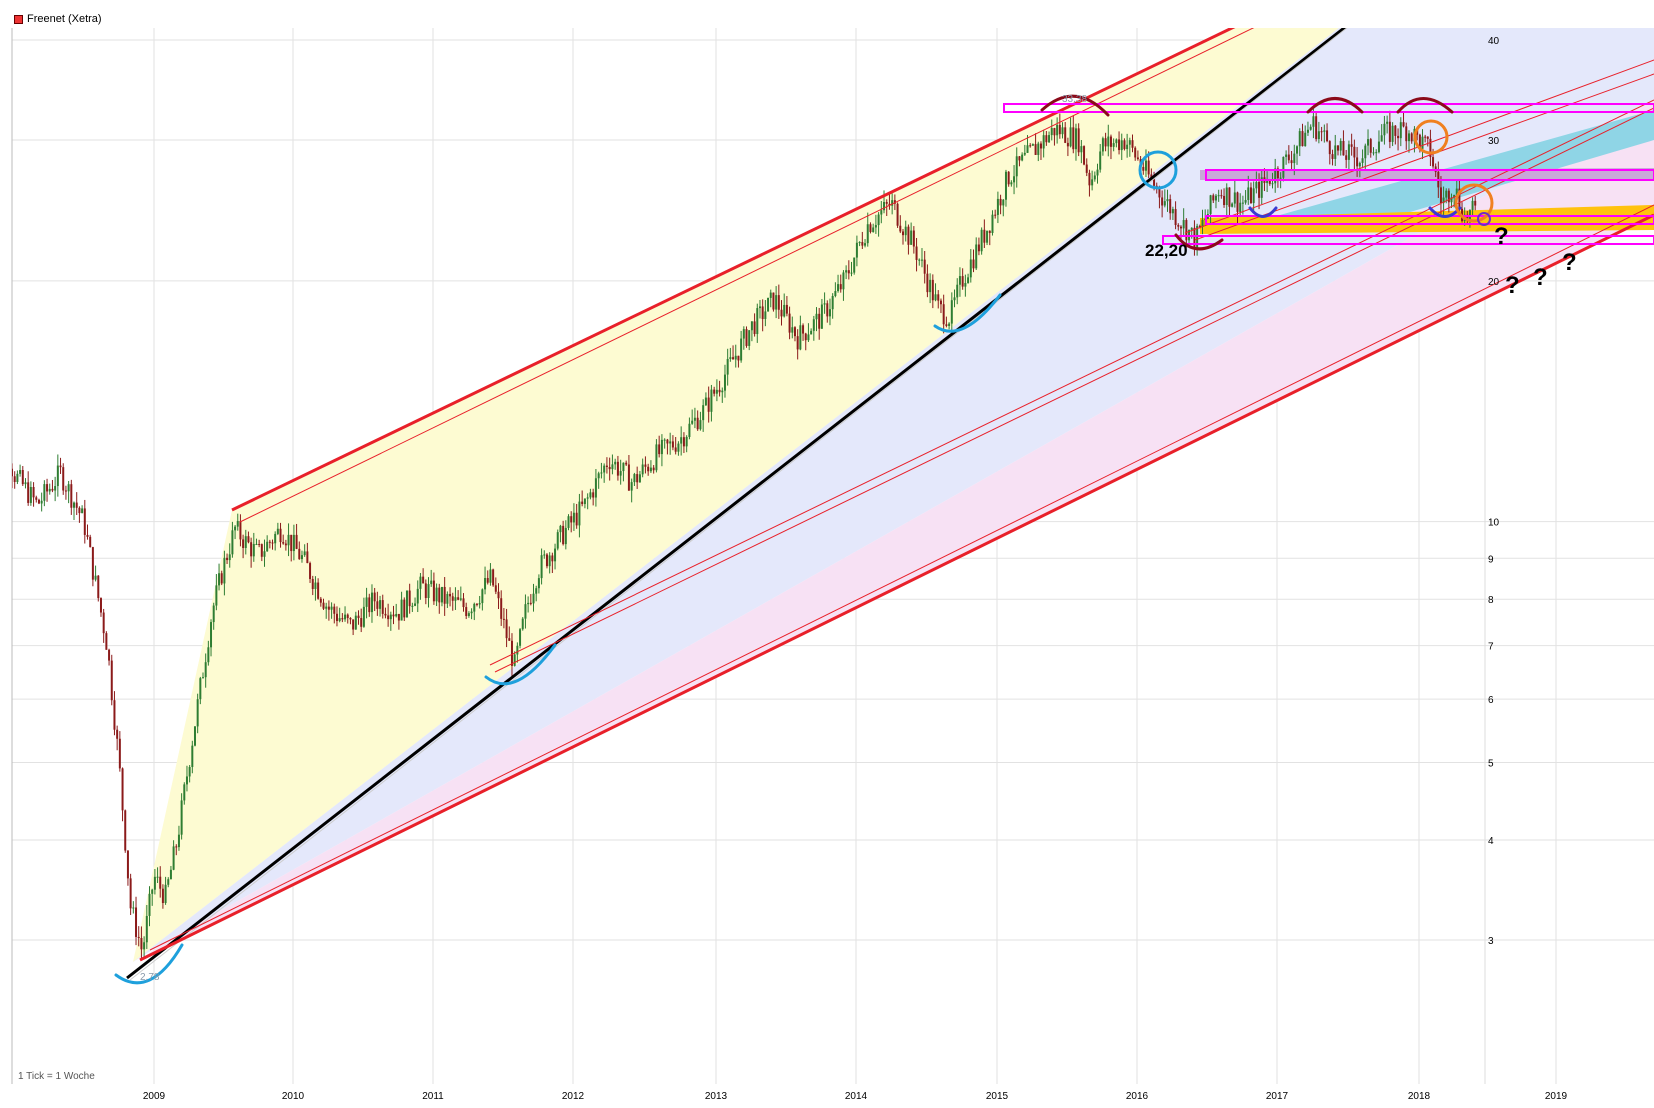  Describe the element at coordinates (1491, 600) in the screenshot. I see `y-tick-label: 8` at that location.